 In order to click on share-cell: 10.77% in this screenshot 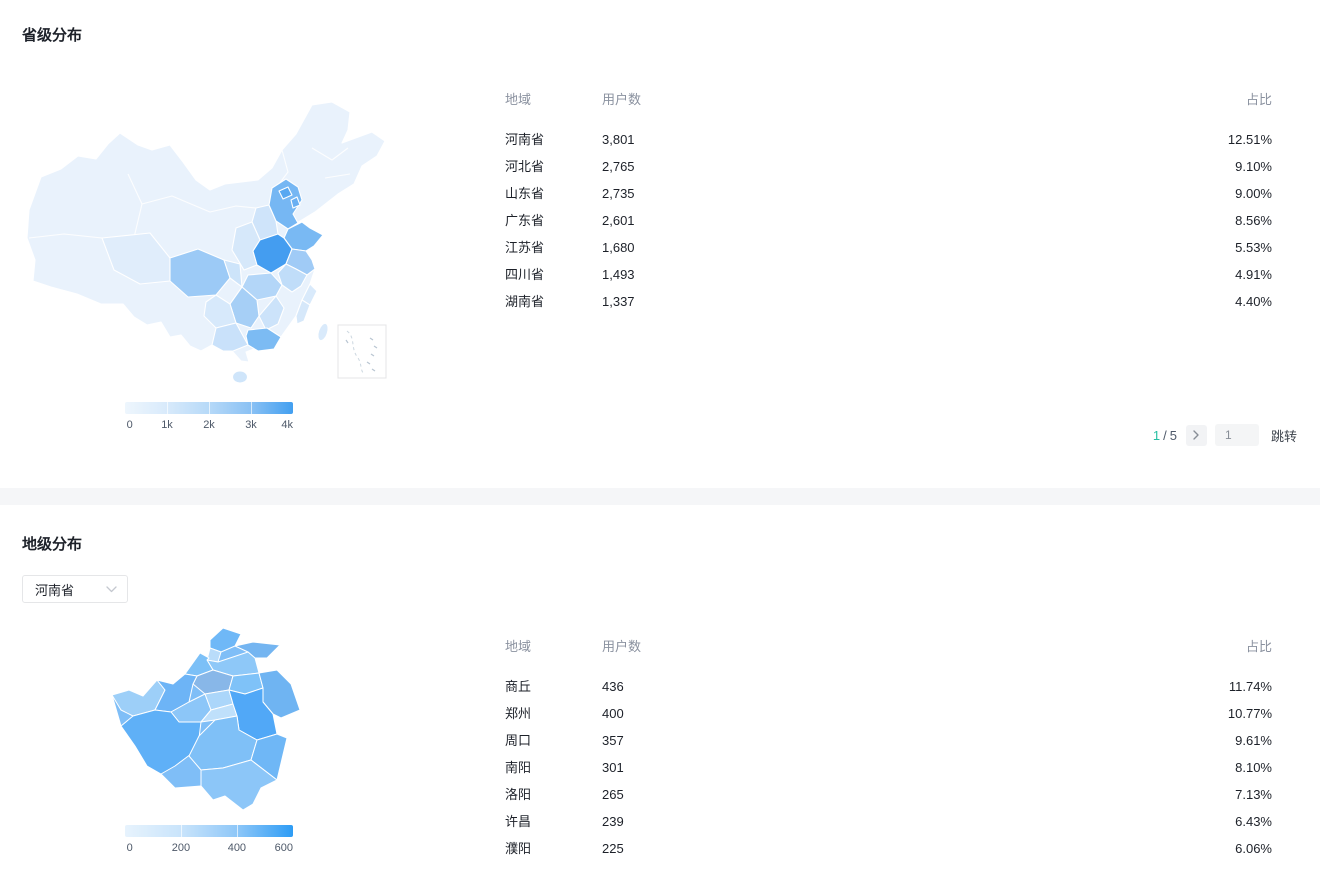, I will do `click(1249, 713)`.